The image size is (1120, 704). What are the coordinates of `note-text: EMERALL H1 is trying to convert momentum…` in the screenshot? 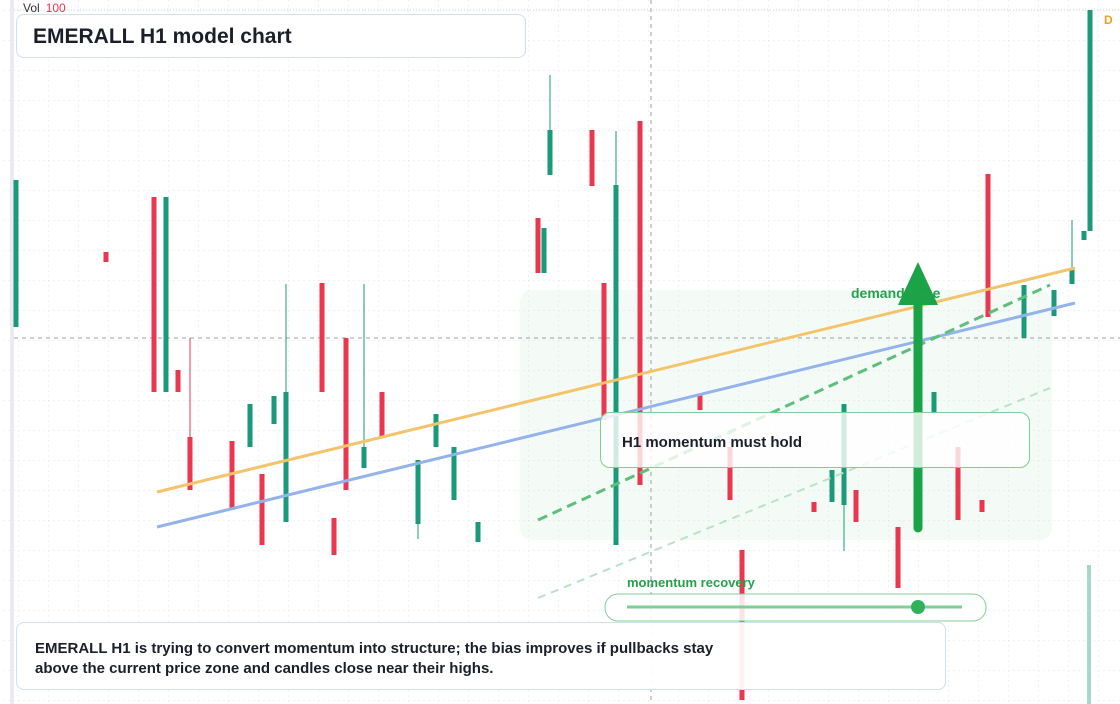 It's located at (374, 658).